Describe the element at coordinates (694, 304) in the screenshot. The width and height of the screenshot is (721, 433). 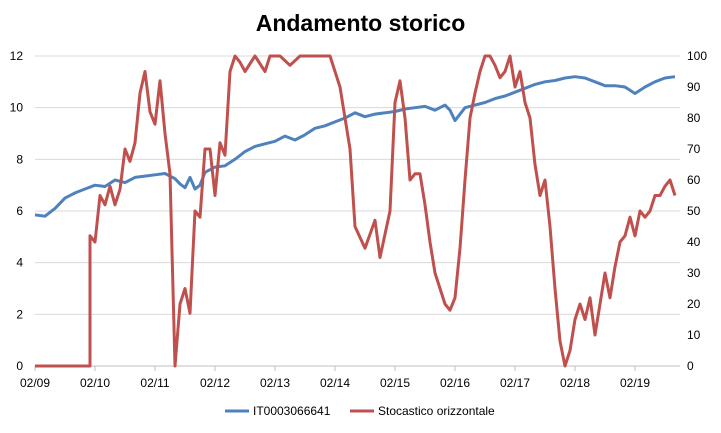
I see `y-tick-label-right: 20` at that location.